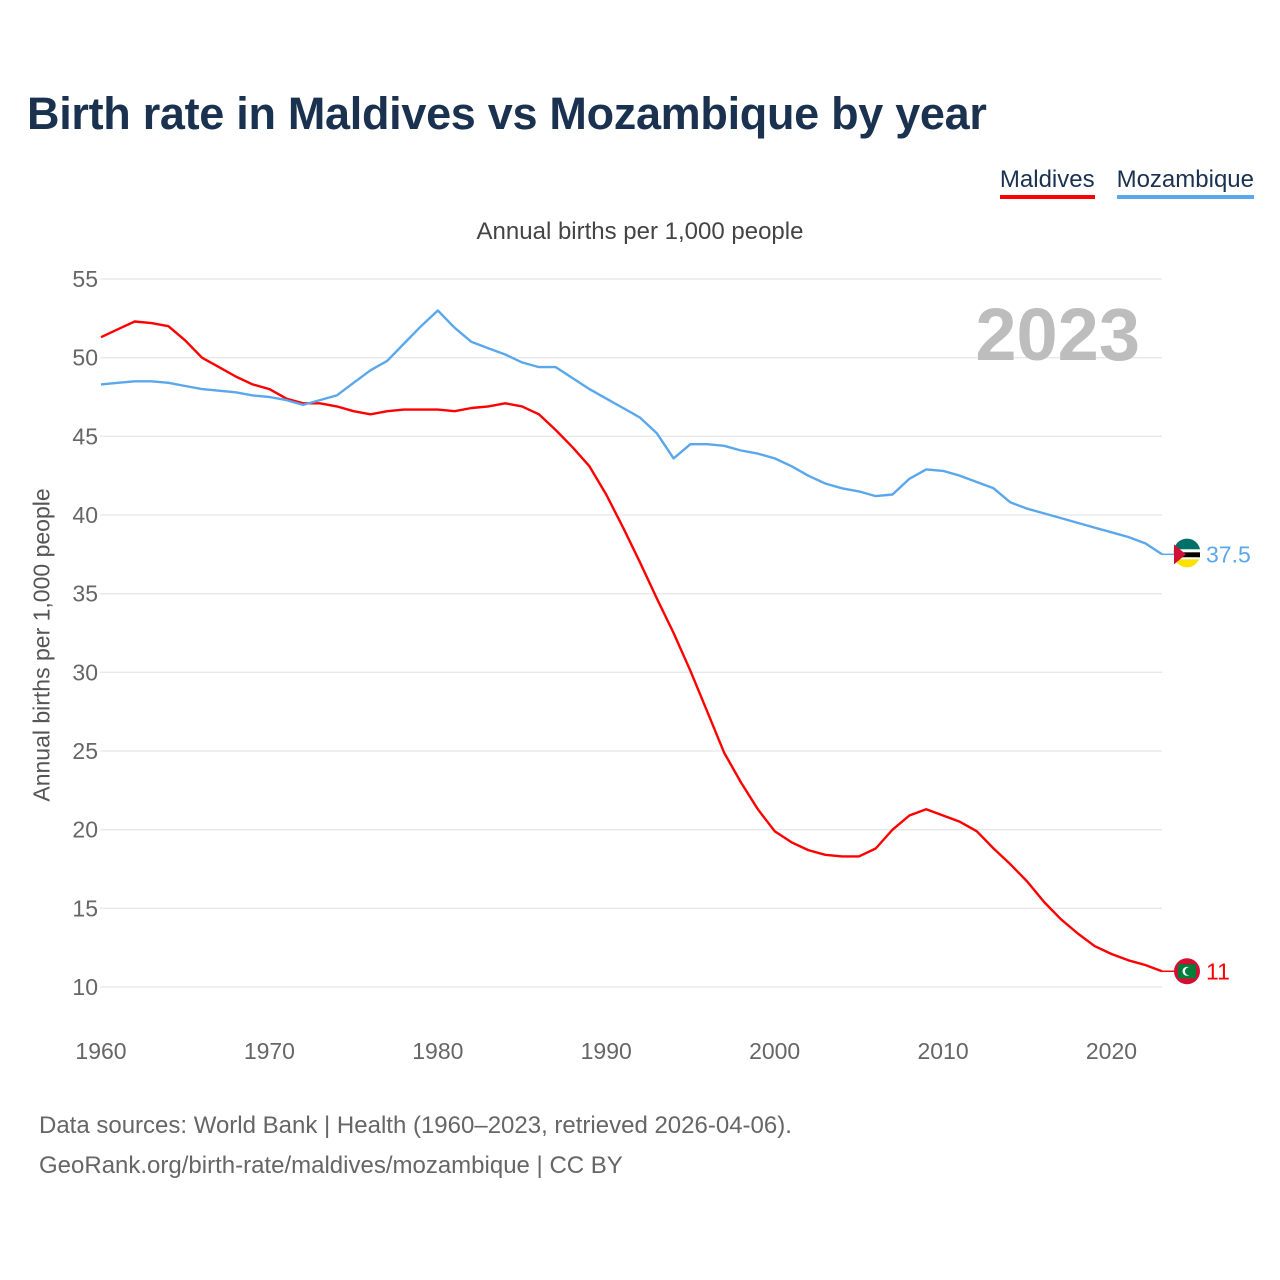 The width and height of the screenshot is (1280, 1280). I want to click on y-tick-label: 55, so click(85, 279).